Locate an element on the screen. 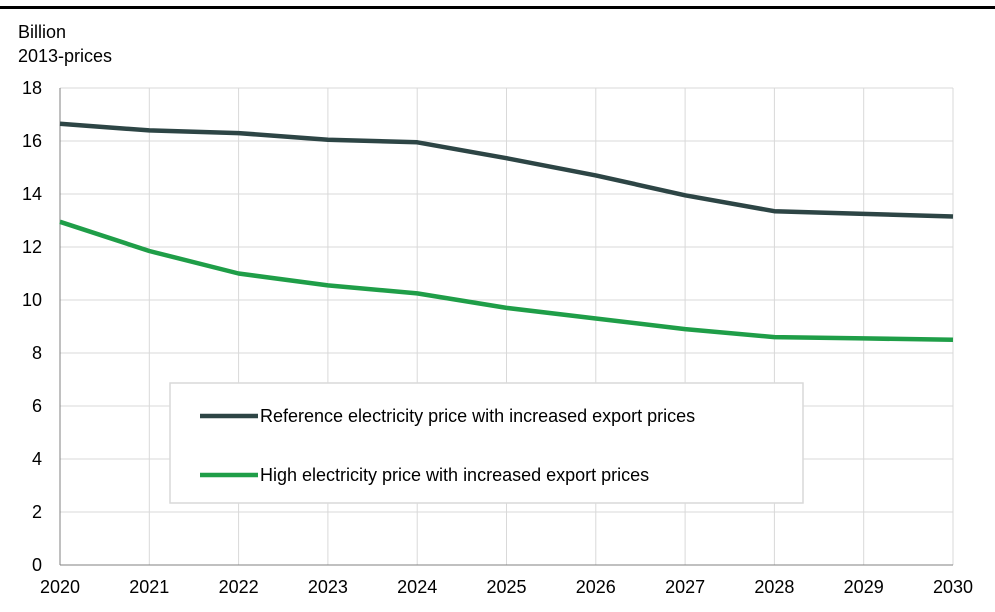 The width and height of the screenshot is (995, 612). x-tick-2030: 2030 is located at coordinates (953, 587).